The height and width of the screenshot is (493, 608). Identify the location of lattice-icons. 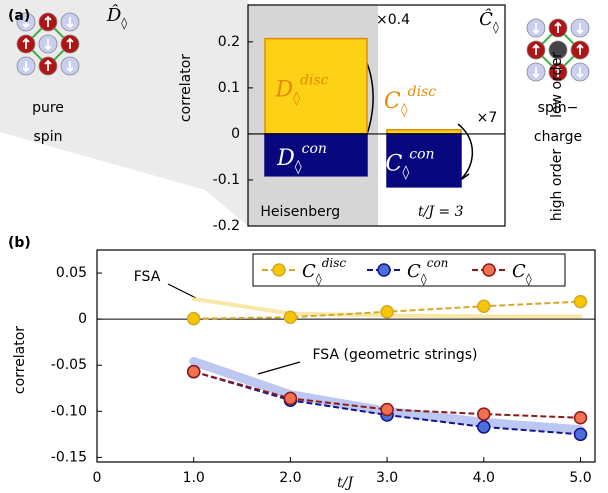
(303, 47).